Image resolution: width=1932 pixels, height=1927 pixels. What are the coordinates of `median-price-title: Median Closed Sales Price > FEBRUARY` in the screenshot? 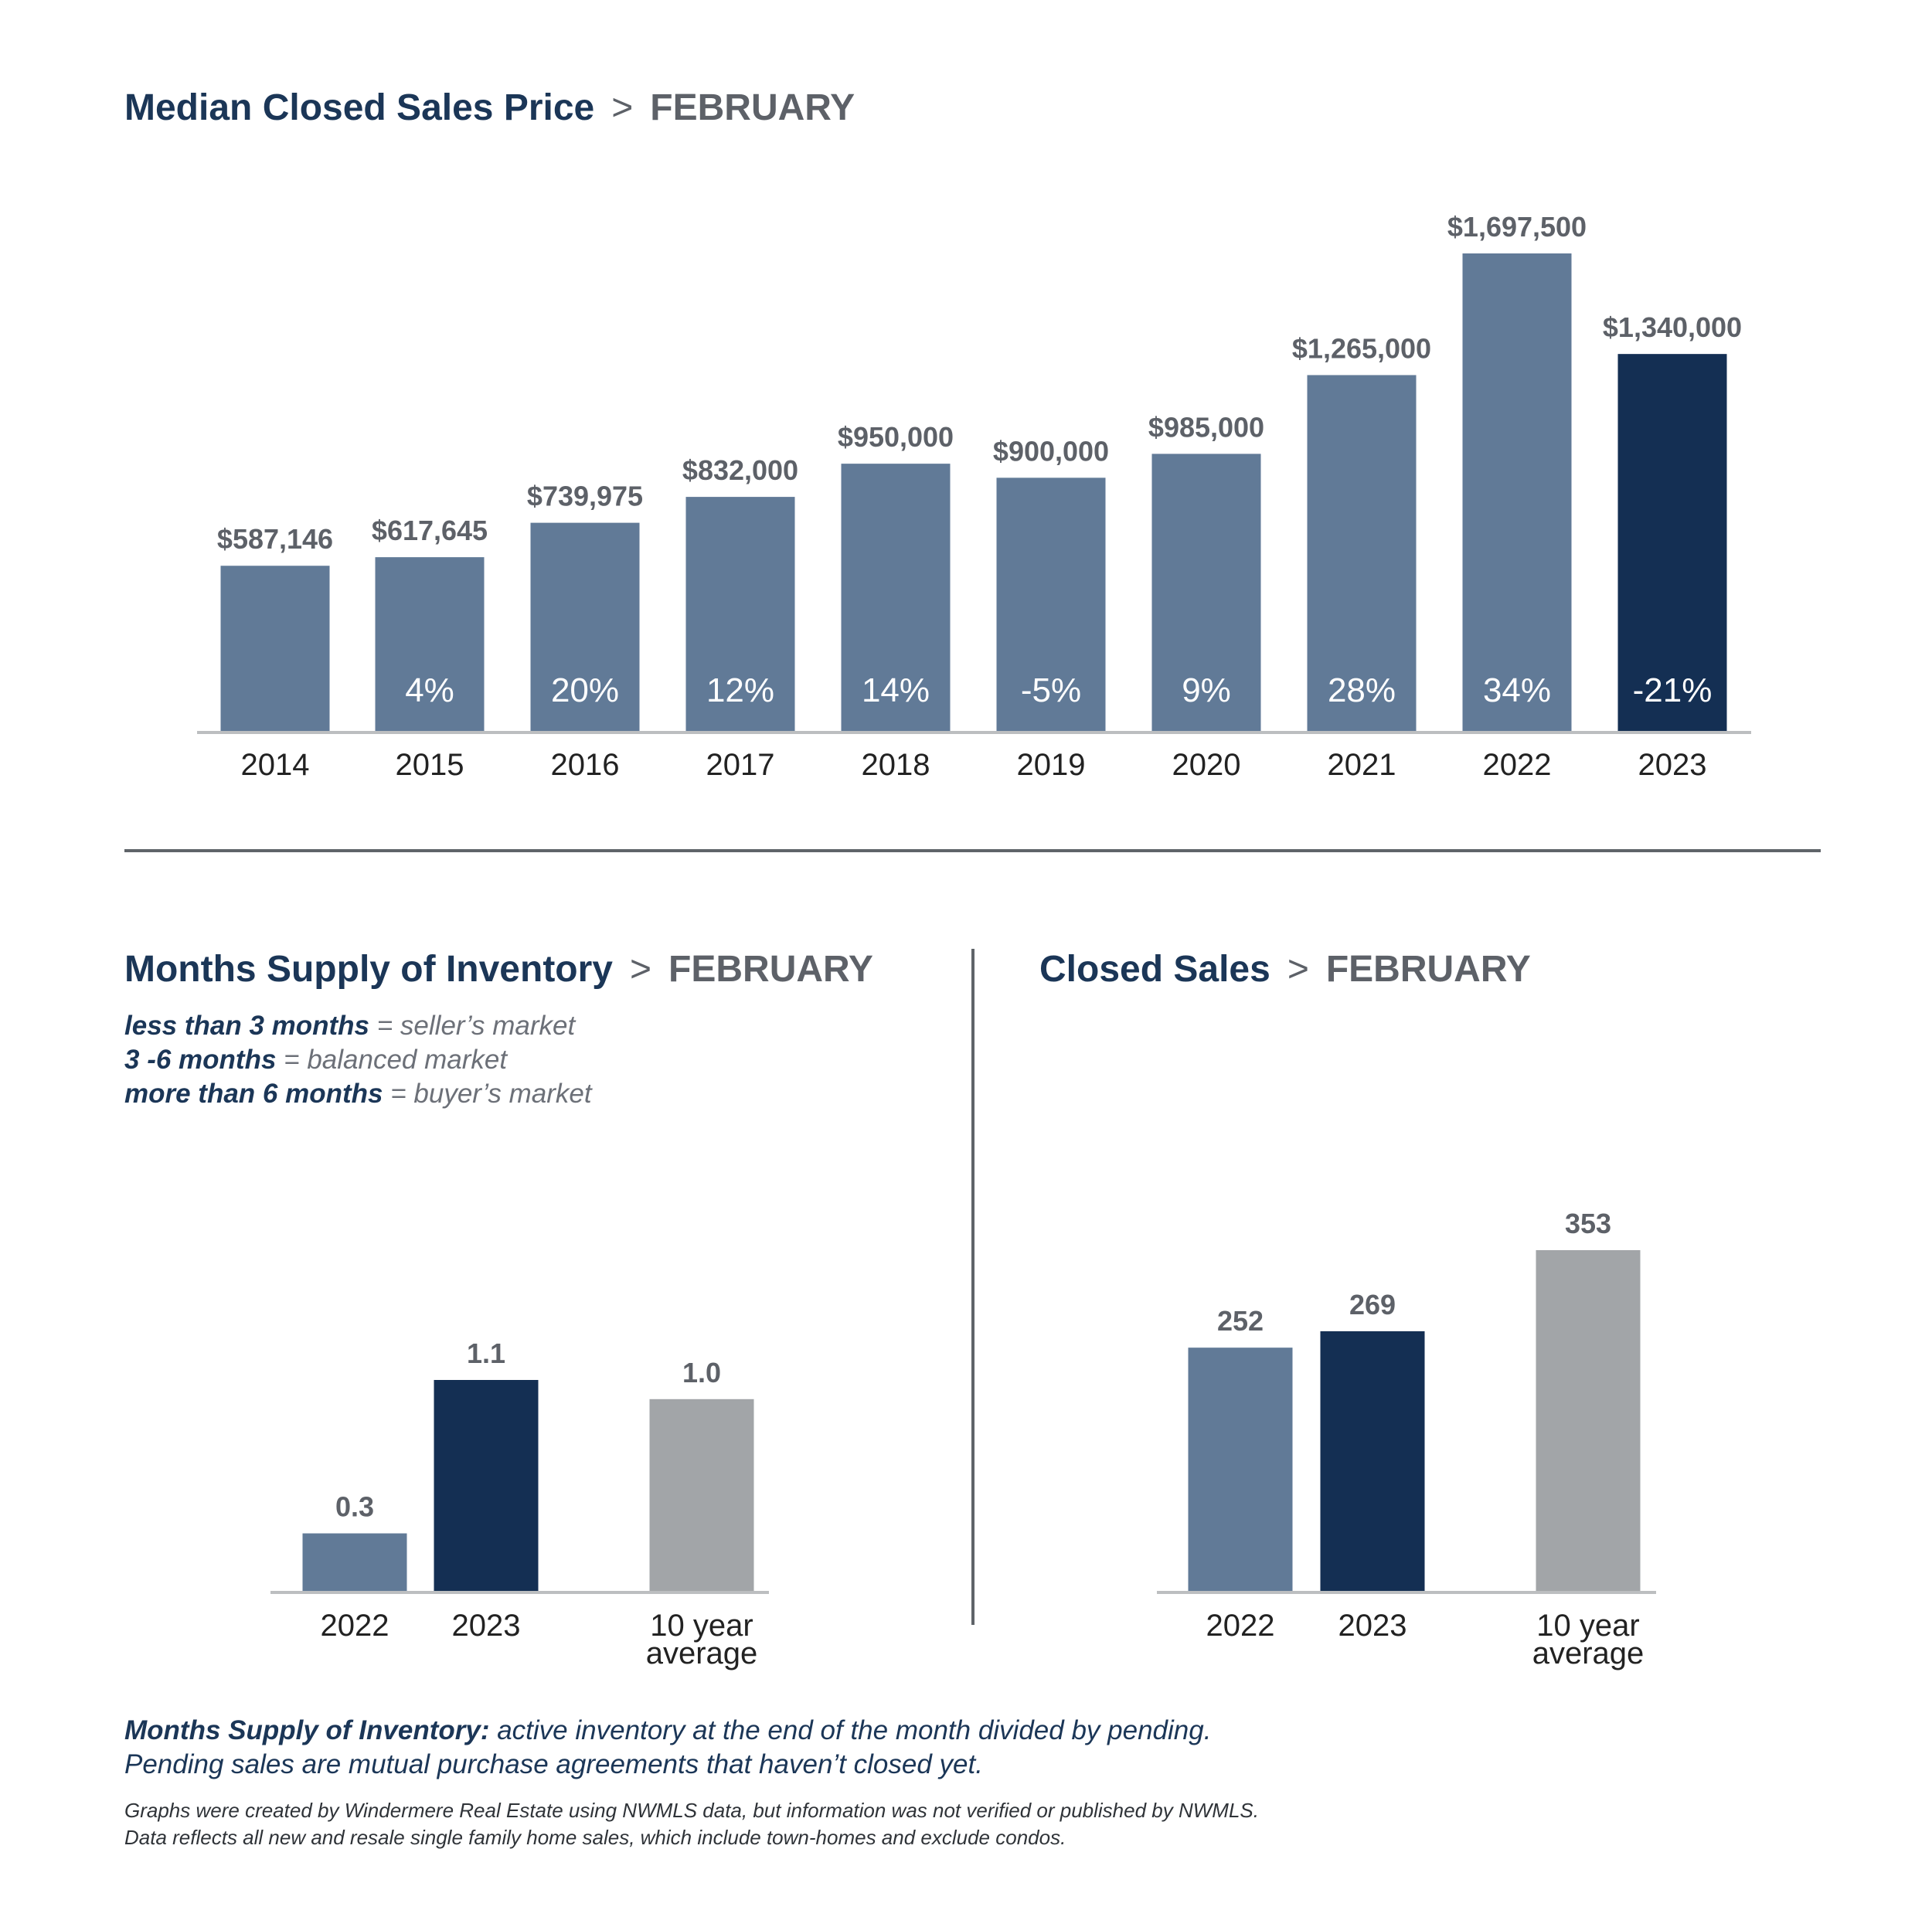 It's located at (489, 108).